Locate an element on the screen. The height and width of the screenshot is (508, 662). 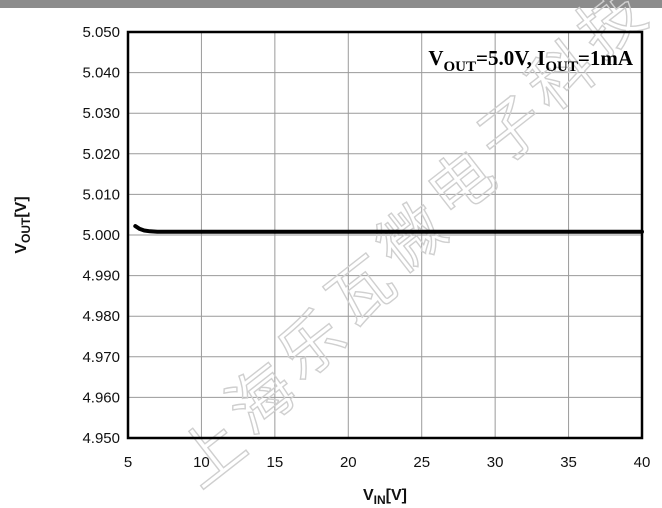
y-tick-label-5.000: 5.000 is located at coordinates (101, 235).